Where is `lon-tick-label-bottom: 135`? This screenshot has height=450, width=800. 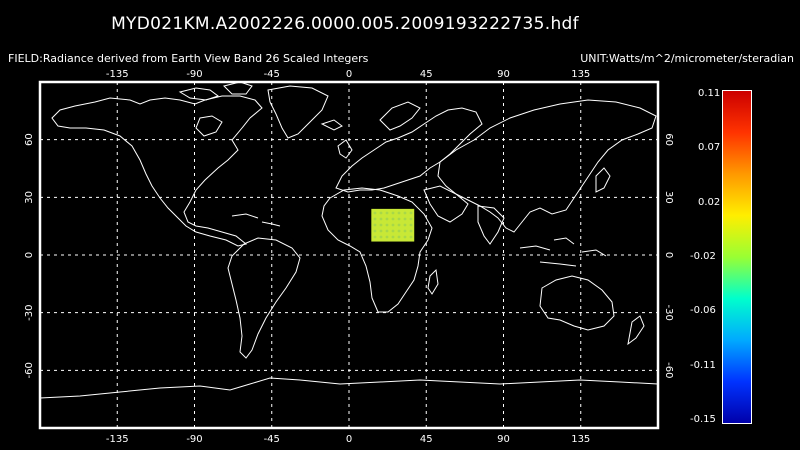 lon-tick-label-bottom: 135 is located at coordinates (580, 439).